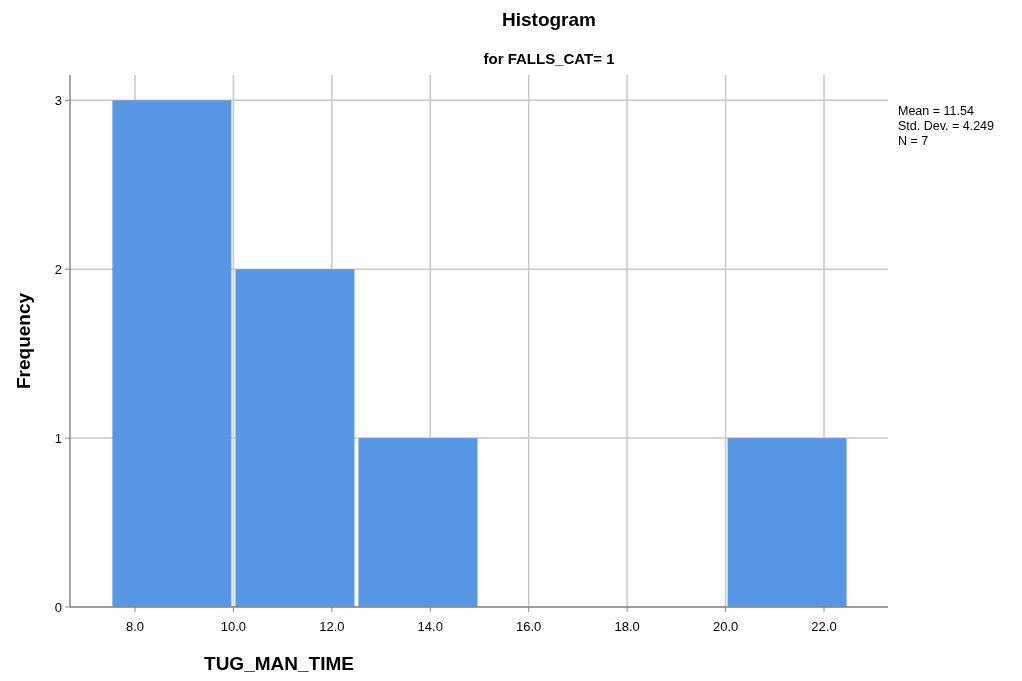  What do you see at coordinates (23, 341) in the screenshot?
I see `y-axis-title: Frequency` at bounding box center [23, 341].